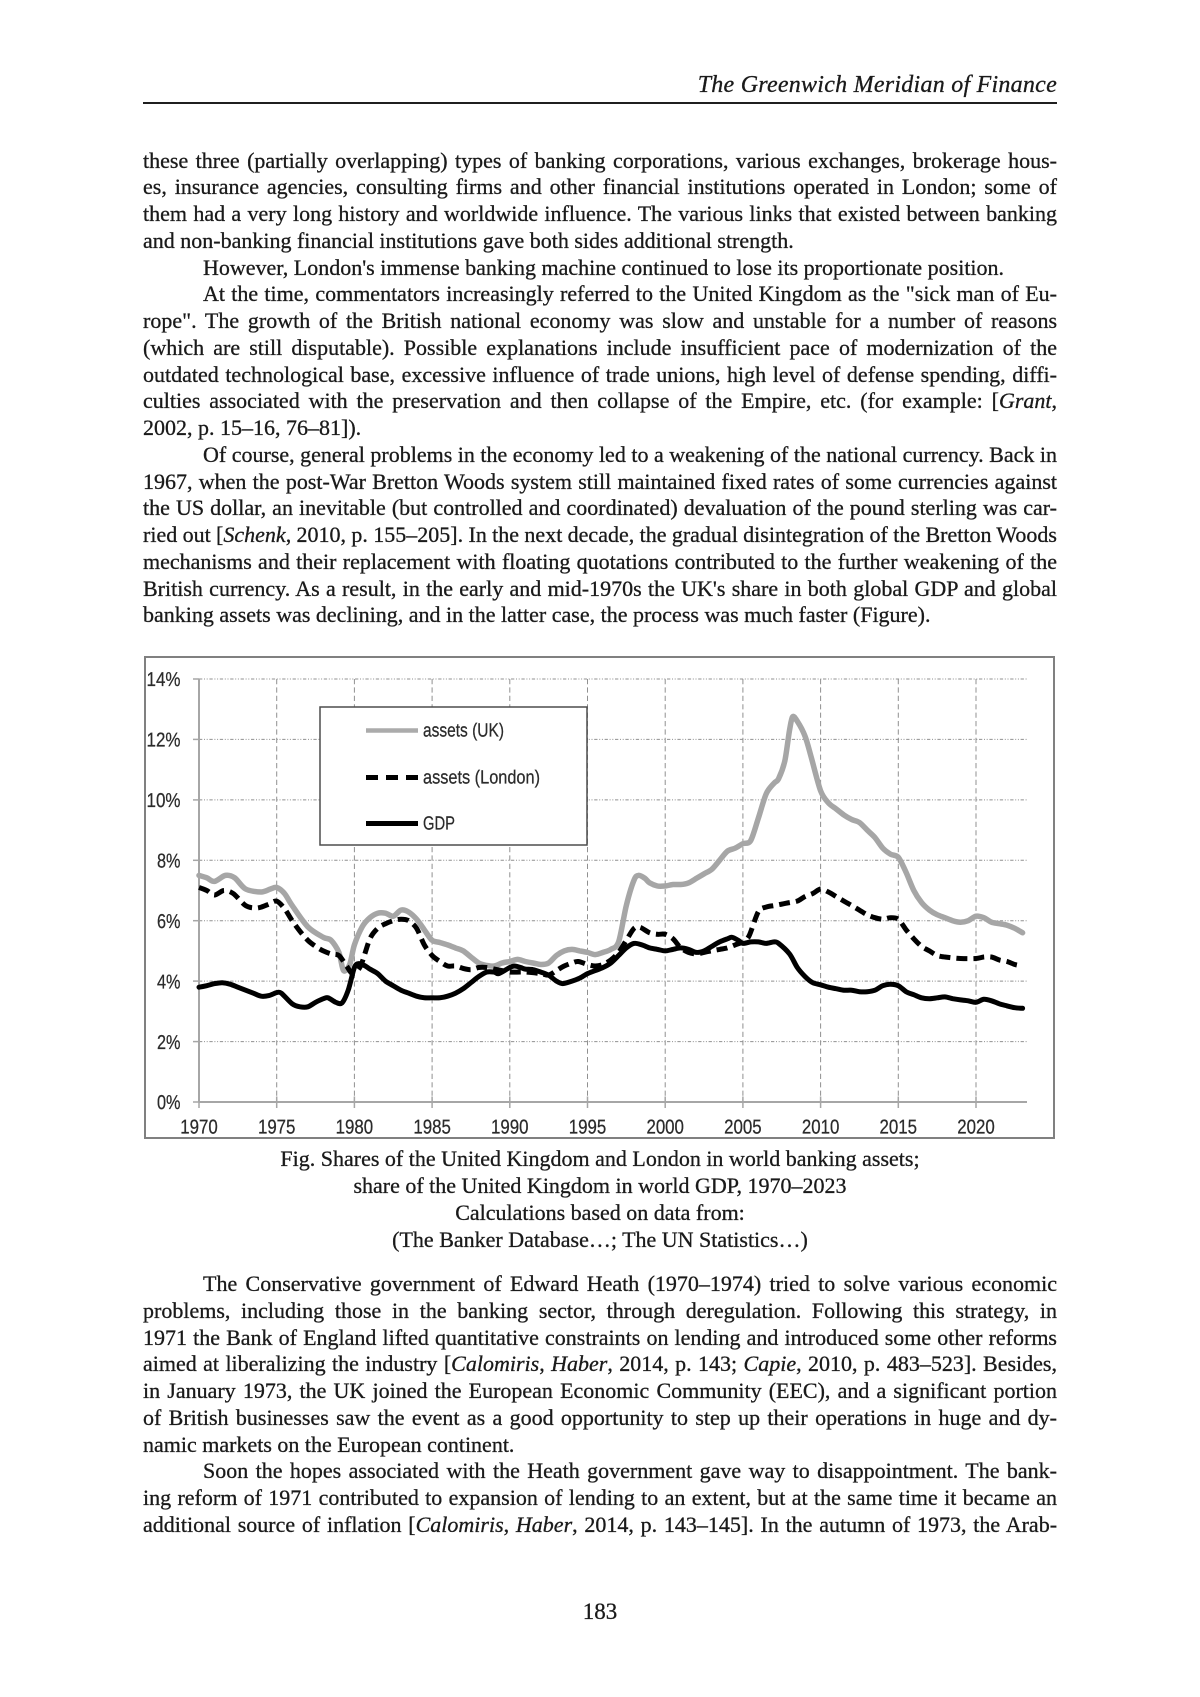  What do you see at coordinates (821, 1128) in the screenshot?
I see `svg-text: 2010` at bounding box center [821, 1128].